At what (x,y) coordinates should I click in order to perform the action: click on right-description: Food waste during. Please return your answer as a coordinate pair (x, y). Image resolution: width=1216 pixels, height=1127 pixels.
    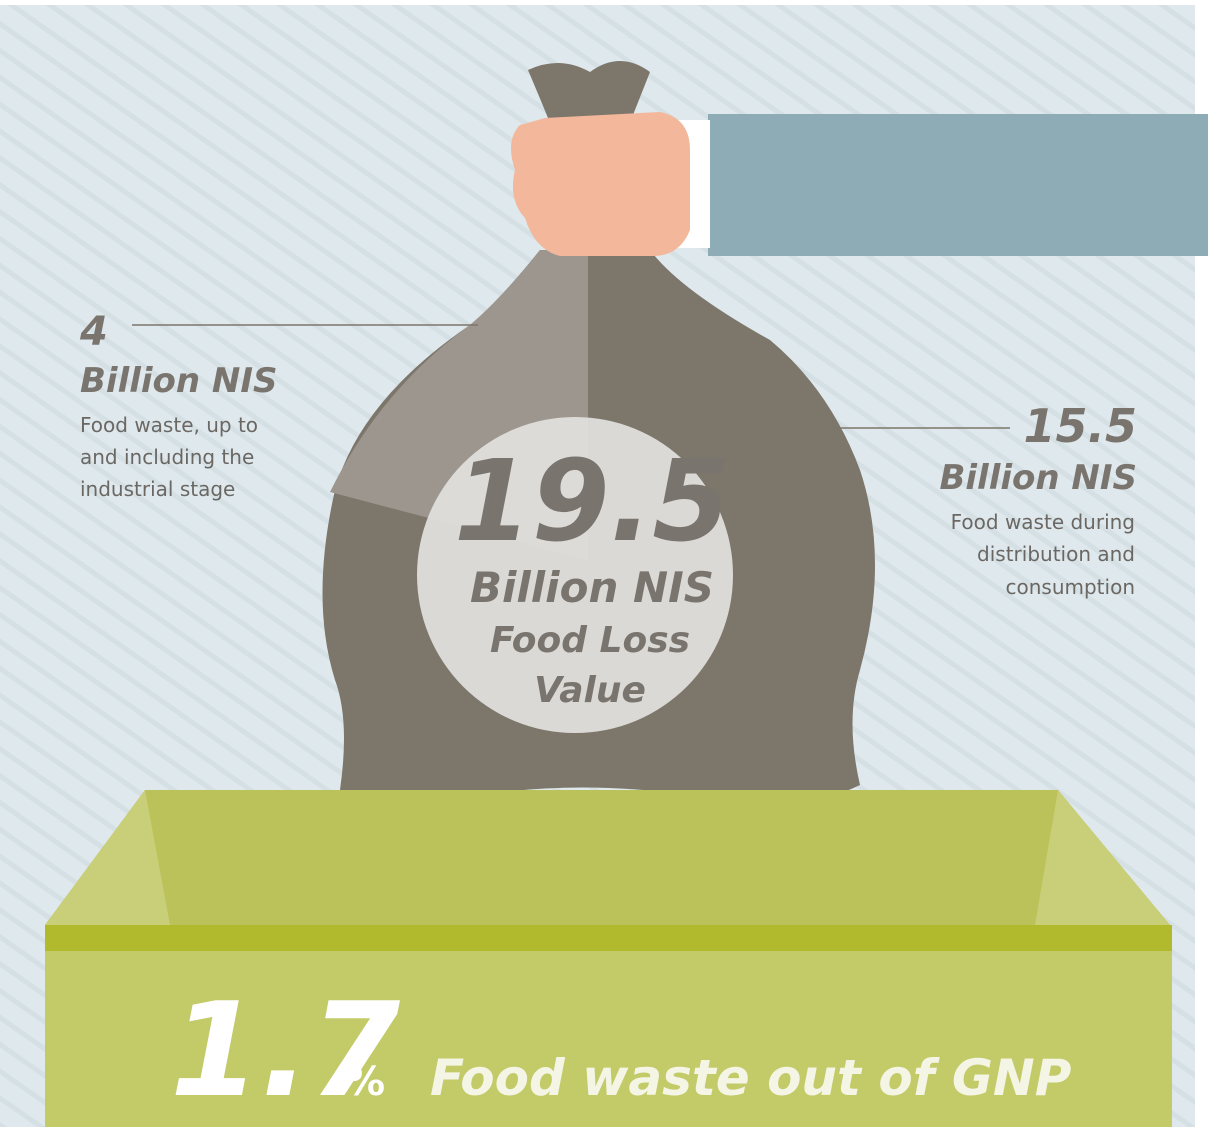
    Looking at the image, I should click on (1043, 522).